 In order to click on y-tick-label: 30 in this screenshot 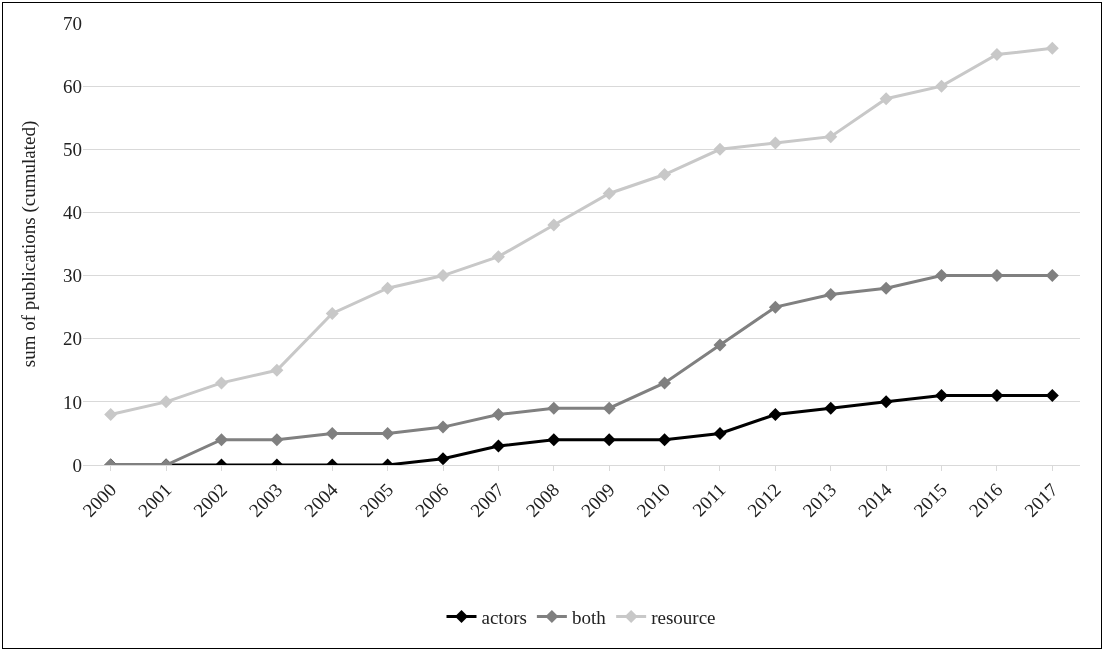, I will do `click(72, 276)`.